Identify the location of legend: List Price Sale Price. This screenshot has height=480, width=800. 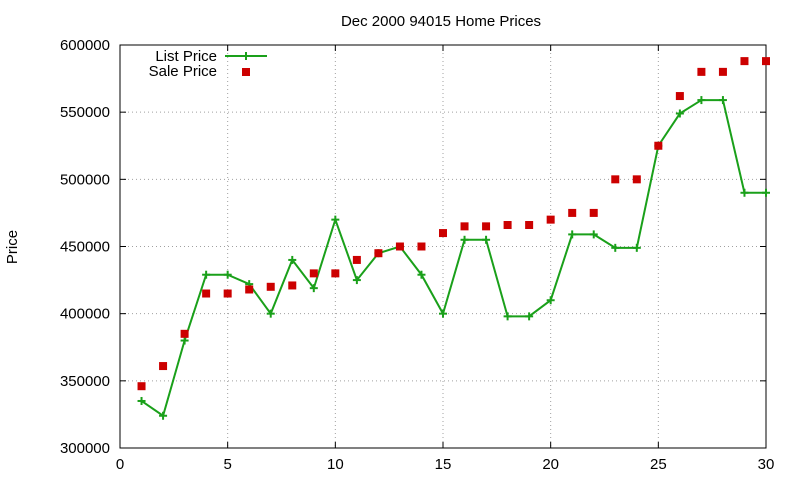
(208, 64).